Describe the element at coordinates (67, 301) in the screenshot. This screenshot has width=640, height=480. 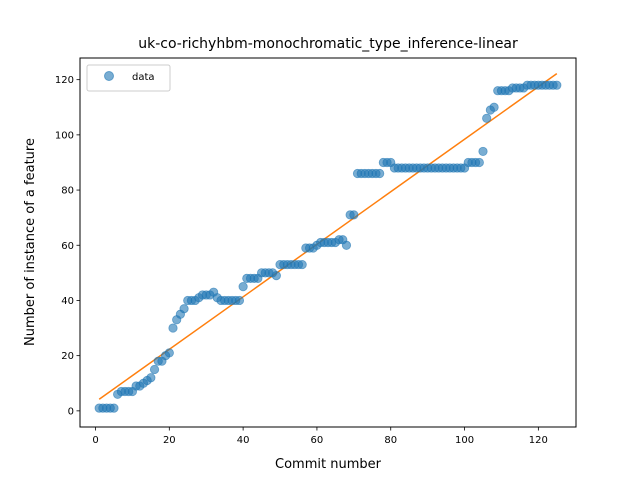
I see `y-tick-label: 40` at that location.